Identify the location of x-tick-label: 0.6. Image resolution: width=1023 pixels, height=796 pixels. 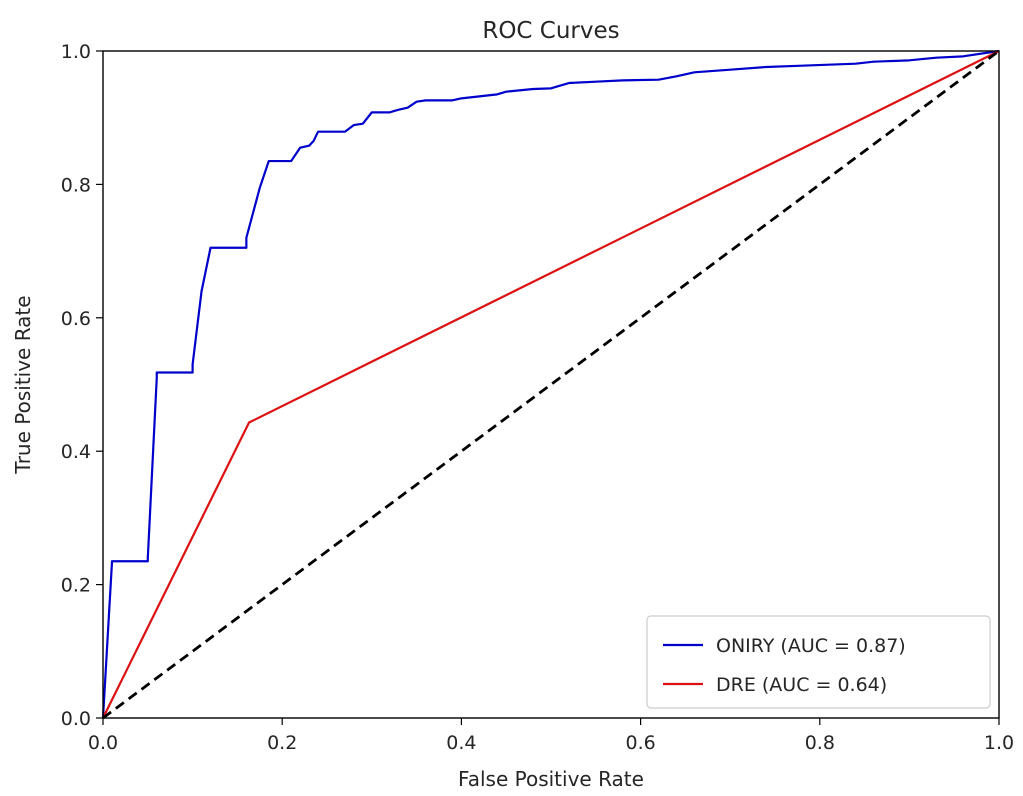
(640, 743).